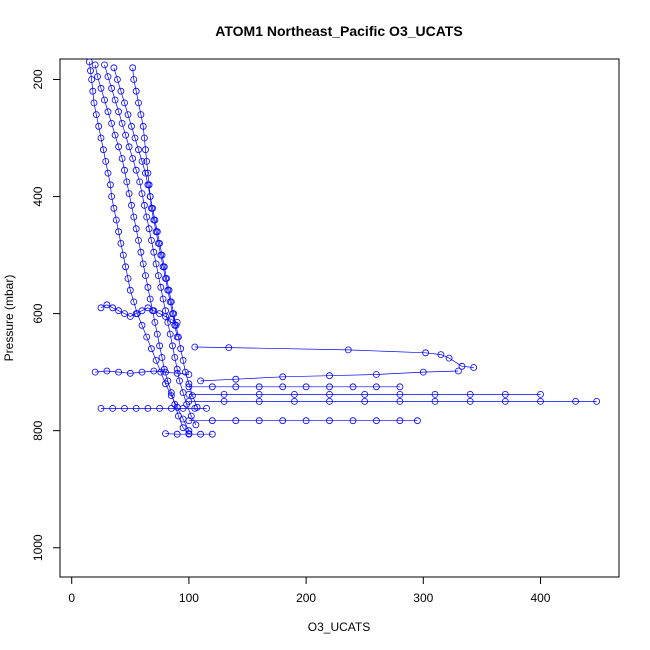 This screenshot has height=650, width=650. I want to click on y-tick-label: 200, so click(38, 79).